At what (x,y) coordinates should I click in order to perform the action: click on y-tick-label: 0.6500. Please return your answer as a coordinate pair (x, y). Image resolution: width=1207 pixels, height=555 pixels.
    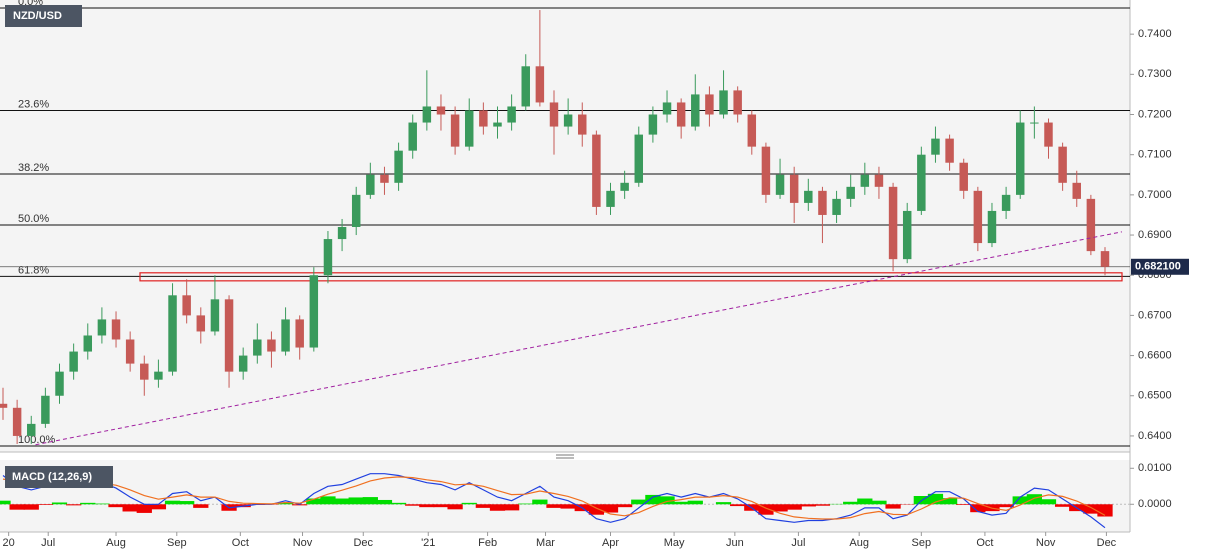
    Looking at the image, I should click on (1155, 396).